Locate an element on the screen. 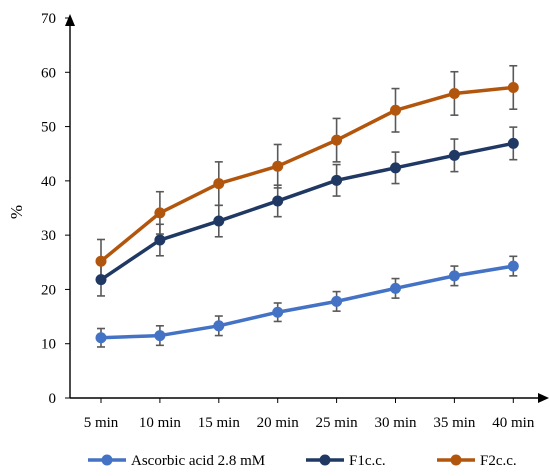  y-tick-label: 30 is located at coordinates (48, 236).